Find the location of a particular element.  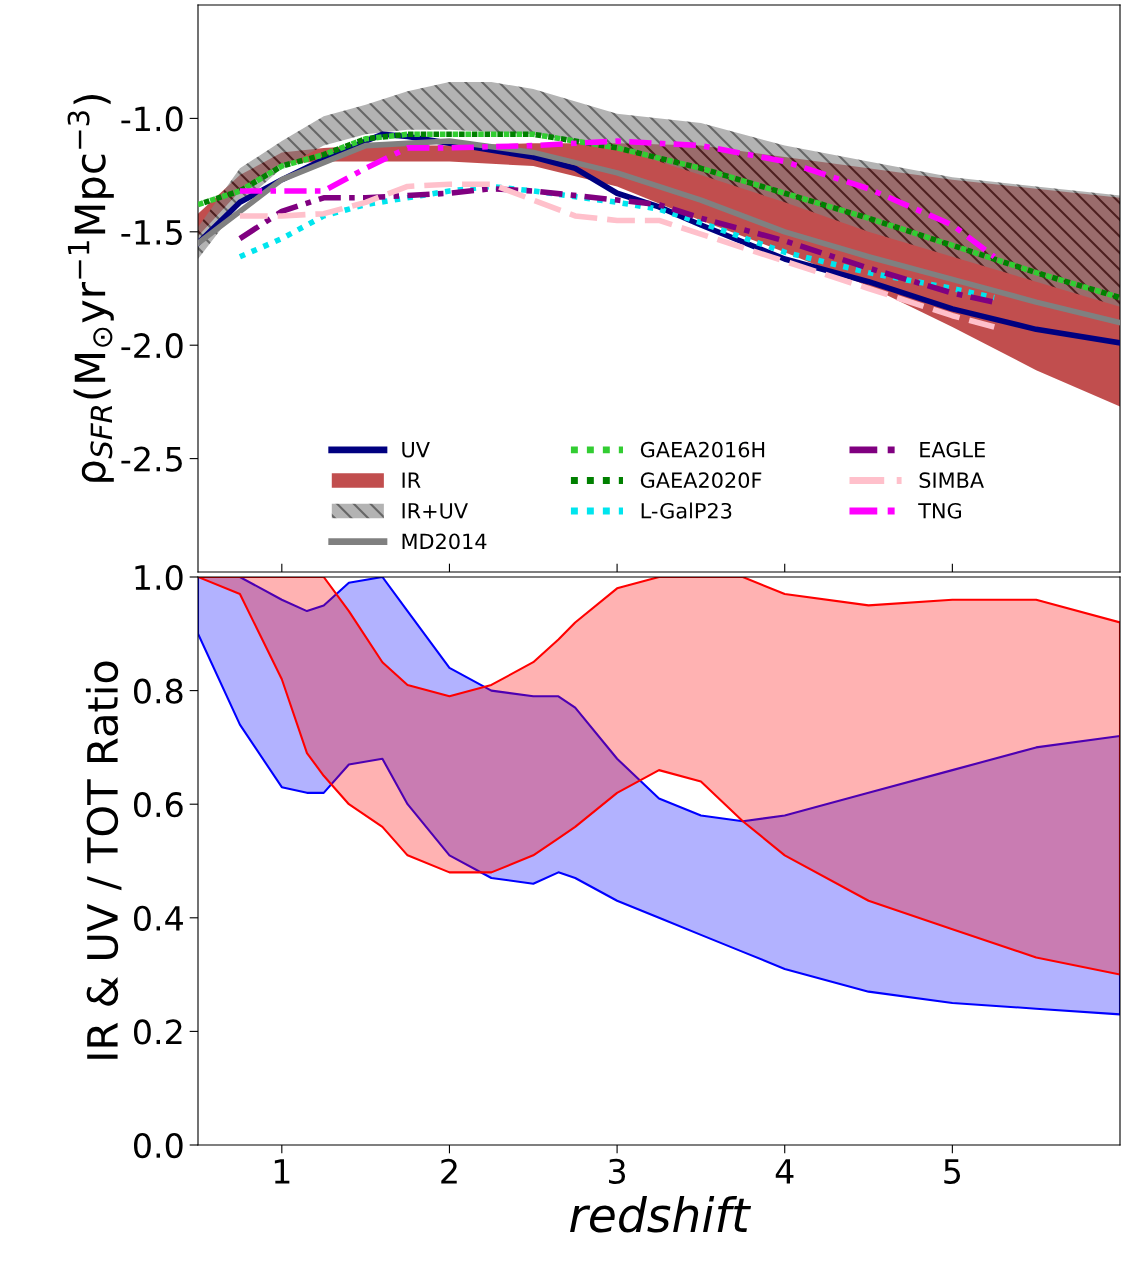

y-tick-label: 0.2 is located at coordinates (157, 1032).